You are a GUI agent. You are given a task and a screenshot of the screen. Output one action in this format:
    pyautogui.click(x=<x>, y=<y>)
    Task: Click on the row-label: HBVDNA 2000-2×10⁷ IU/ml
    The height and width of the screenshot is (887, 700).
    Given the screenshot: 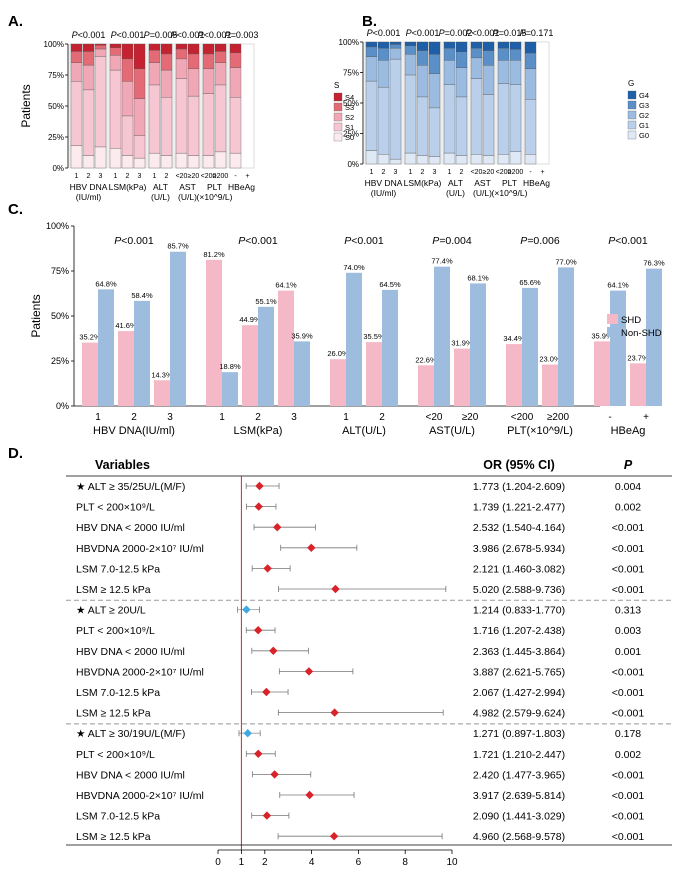 What is the action you would take?
    pyautogui.click(x=140, y=796)
    